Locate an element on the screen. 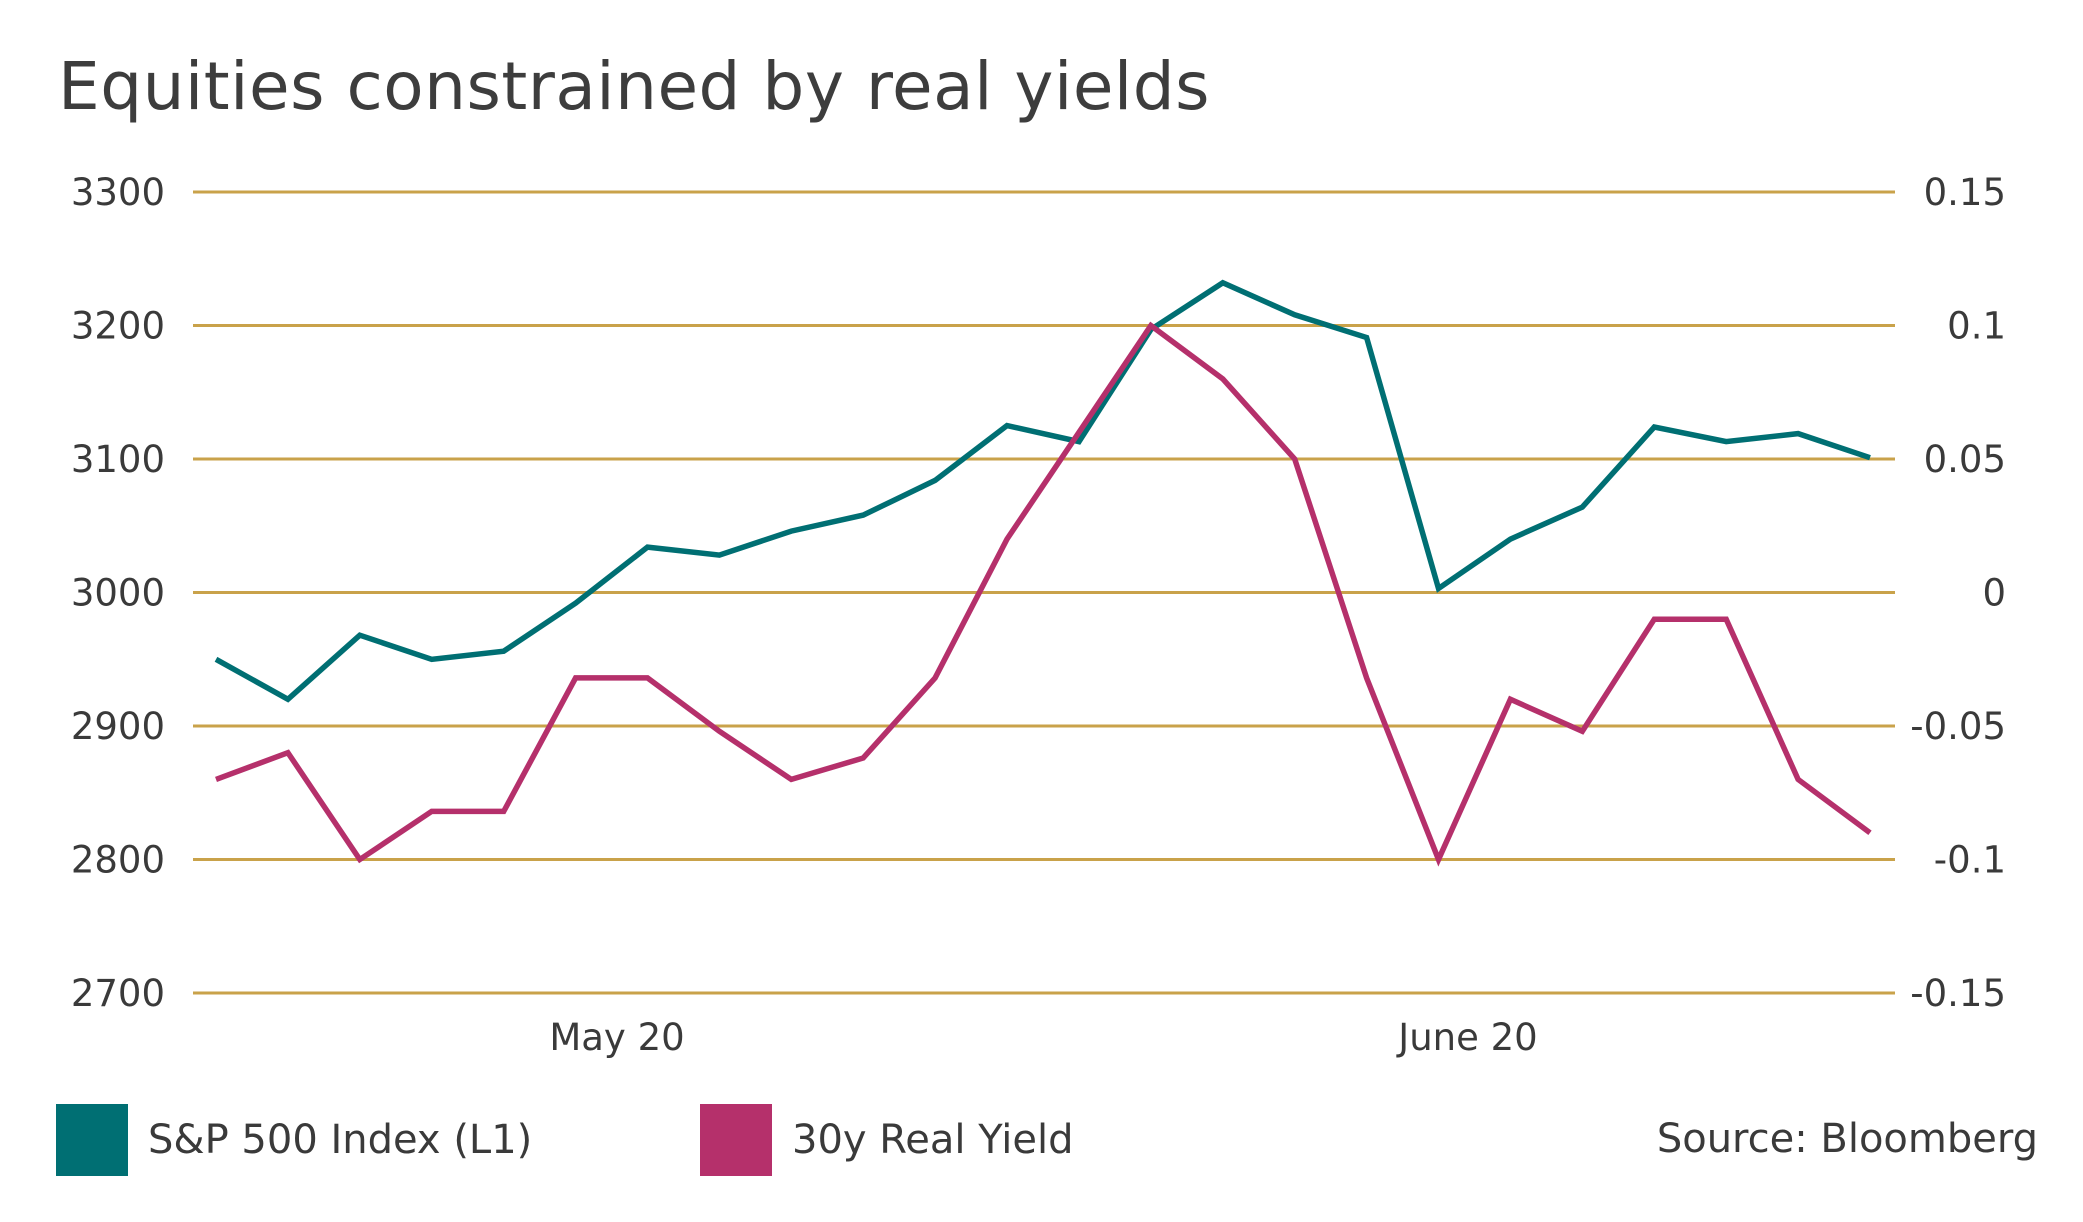 This screenshot has width=2083, height=1222. left-axis-ticks: 3300 3200 3100 3000 2900 2800 2700 is located at coordinates (118, 593).